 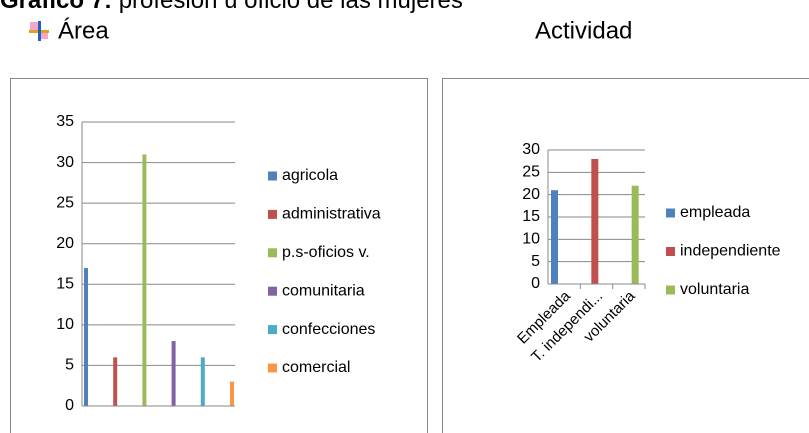 I want to click on legend-label: comercial, so click(x=316, y=367).